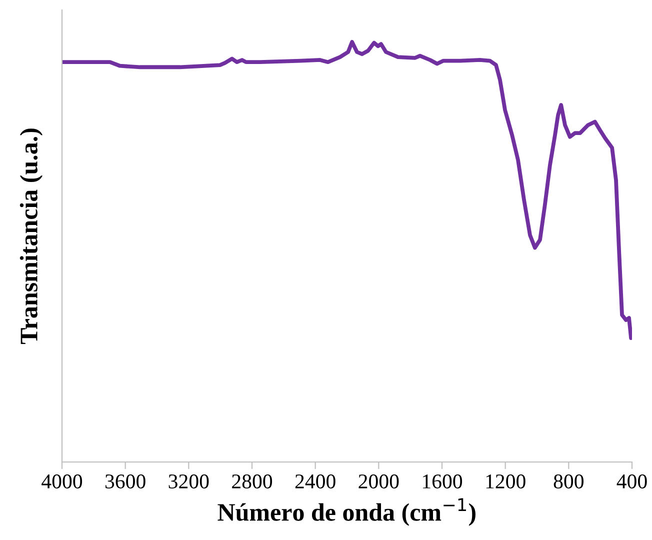 The image size is (652, 540). I want to click on x-axis-title: Número de onda (cm$^{−1}$), so click(347, 512).